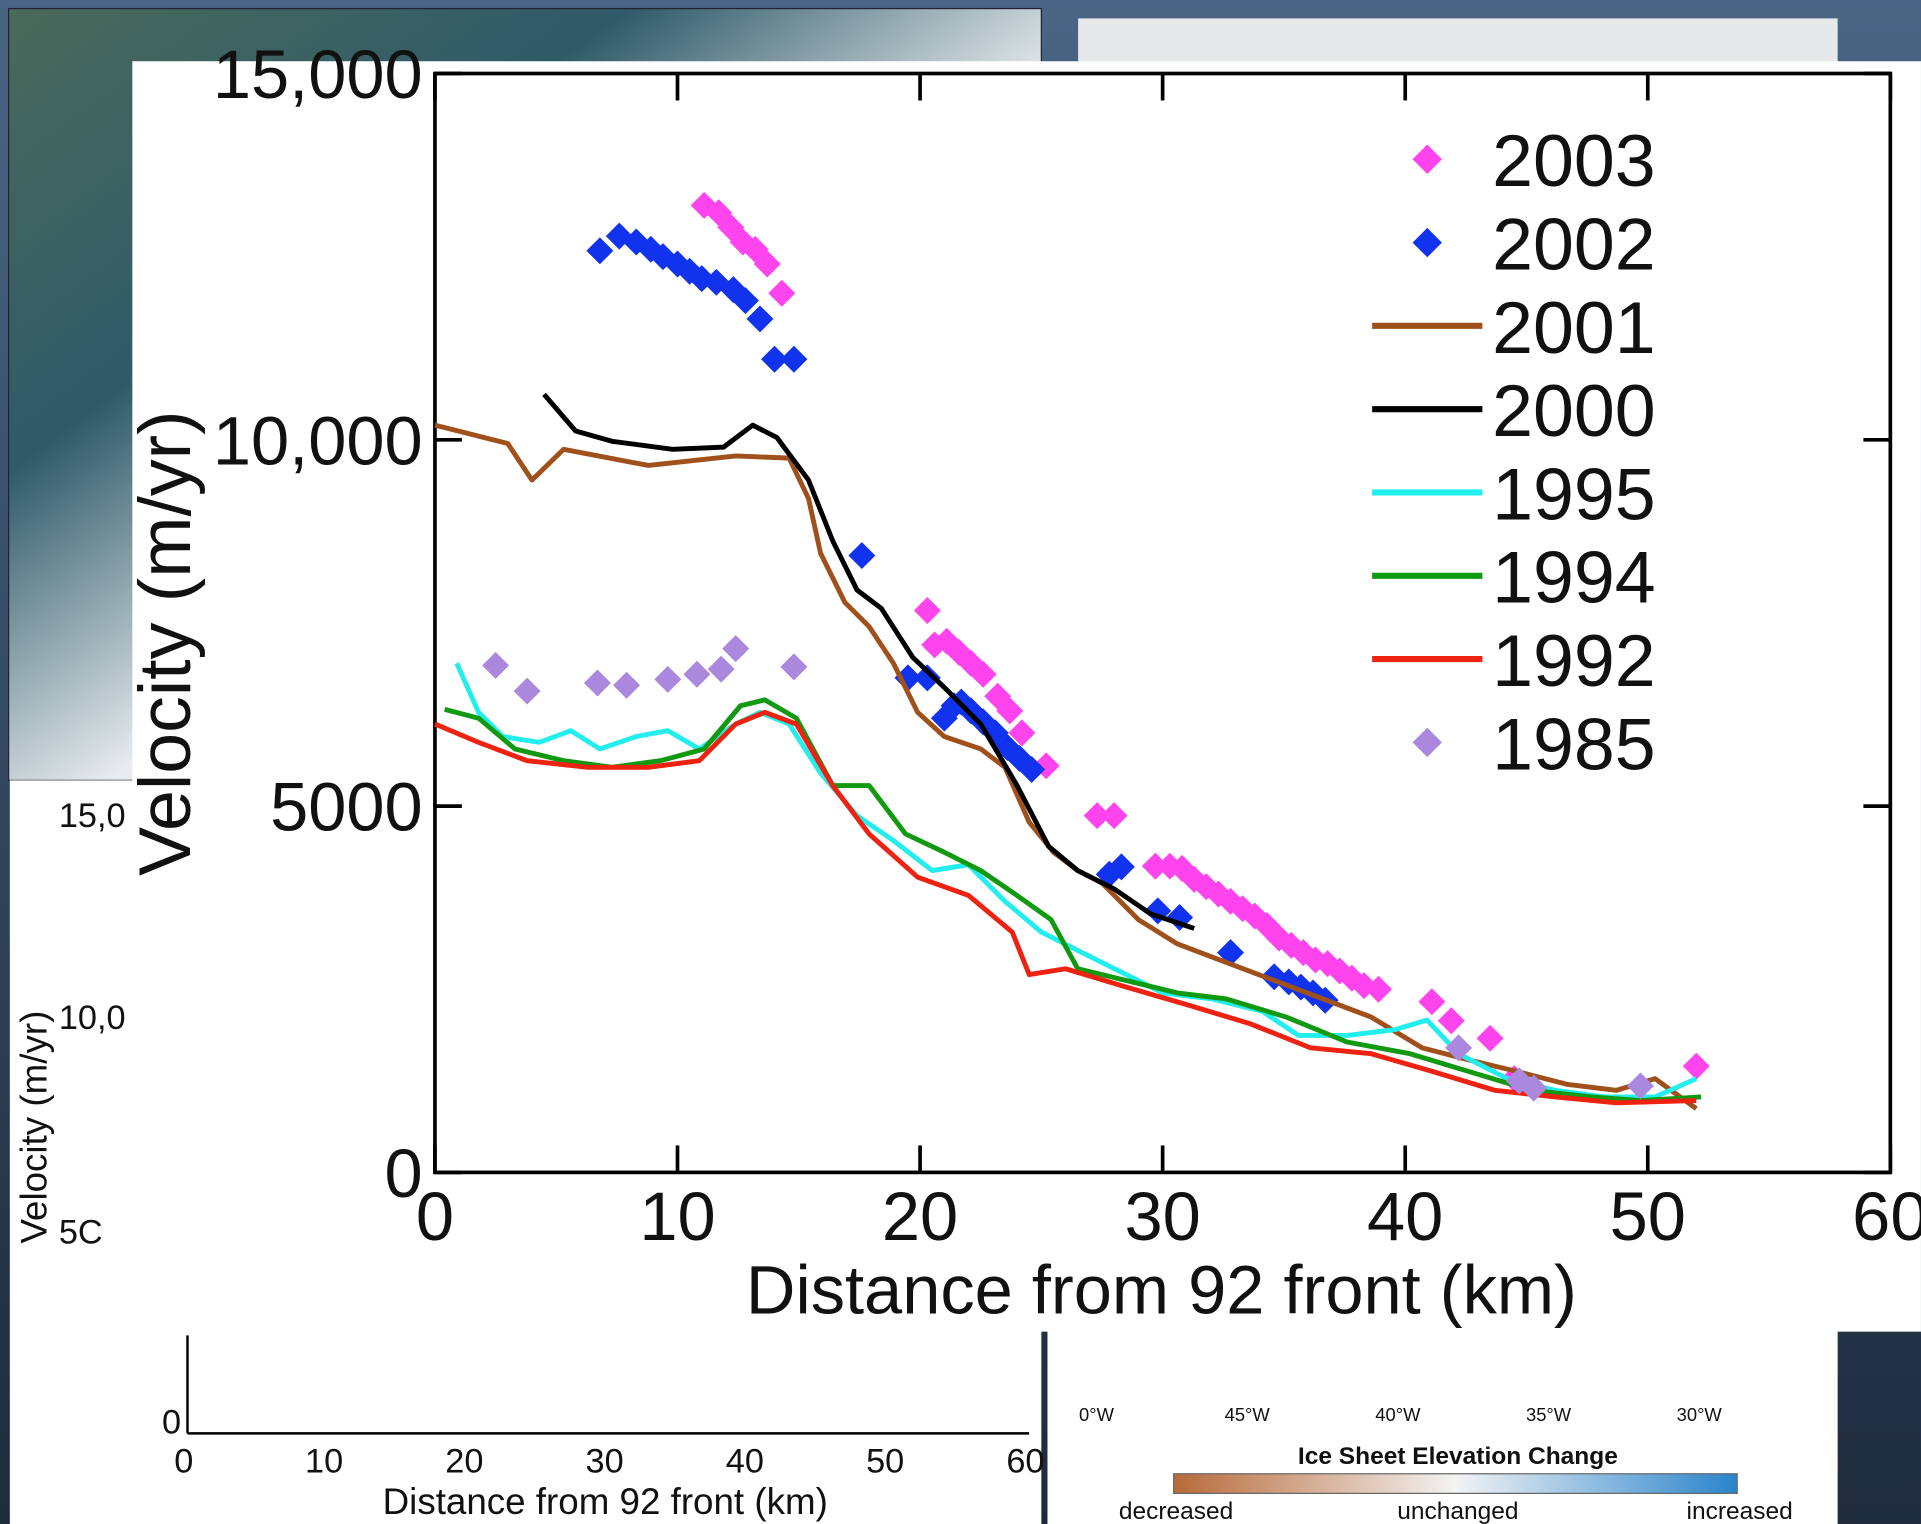  I want to click on y-axis-label: Velocity (m/yr), so click(164, 643).